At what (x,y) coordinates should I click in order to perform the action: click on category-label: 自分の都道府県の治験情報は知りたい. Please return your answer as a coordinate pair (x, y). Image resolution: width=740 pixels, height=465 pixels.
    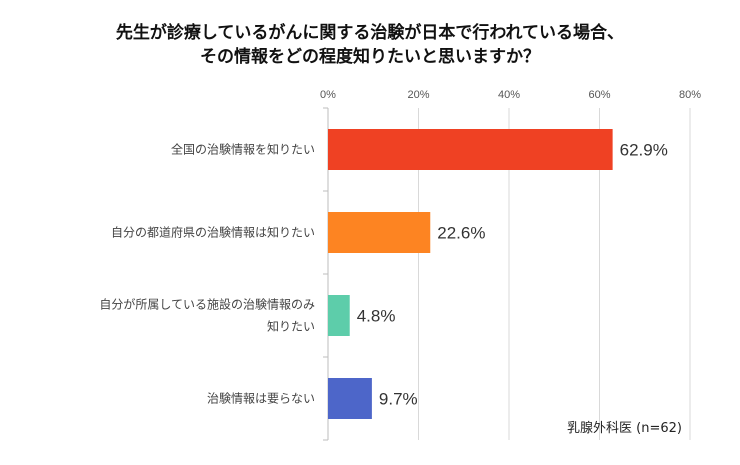
    Looking at the image, I should click on (213, 232).